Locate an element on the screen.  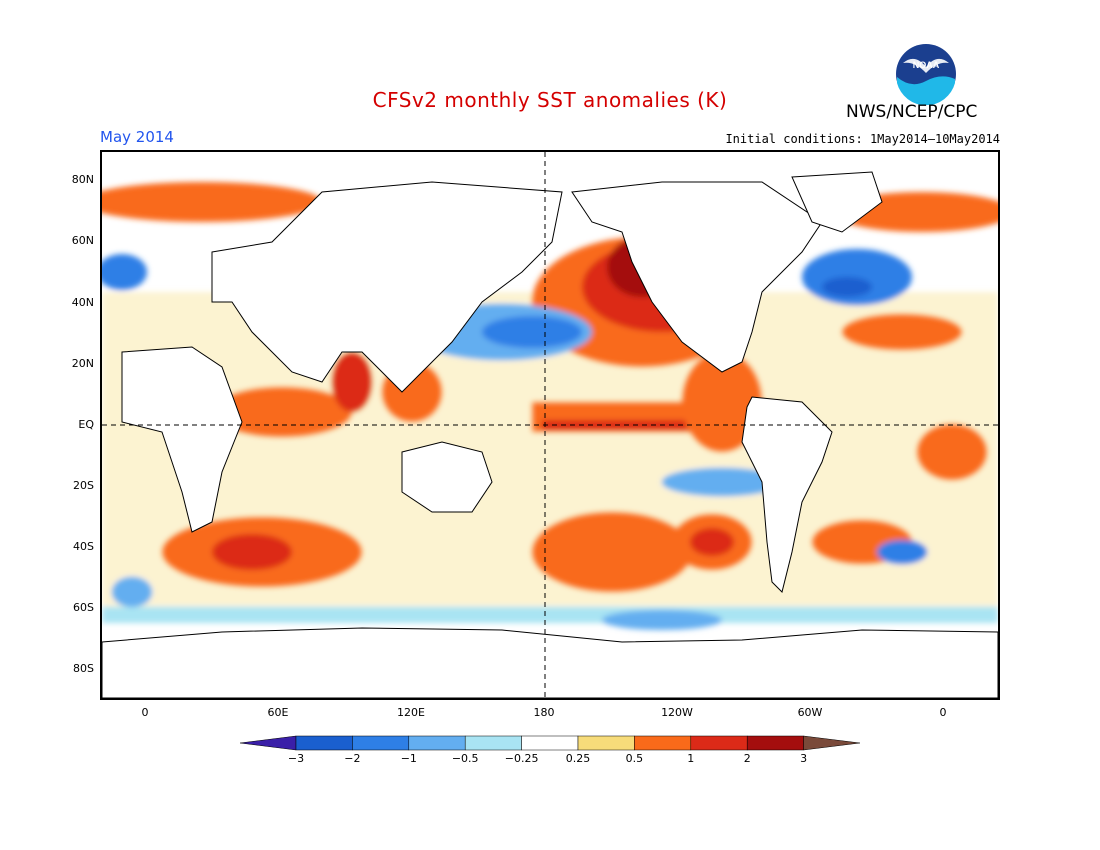
lat-label-80n: 80N is located at coordinates (82, 179).